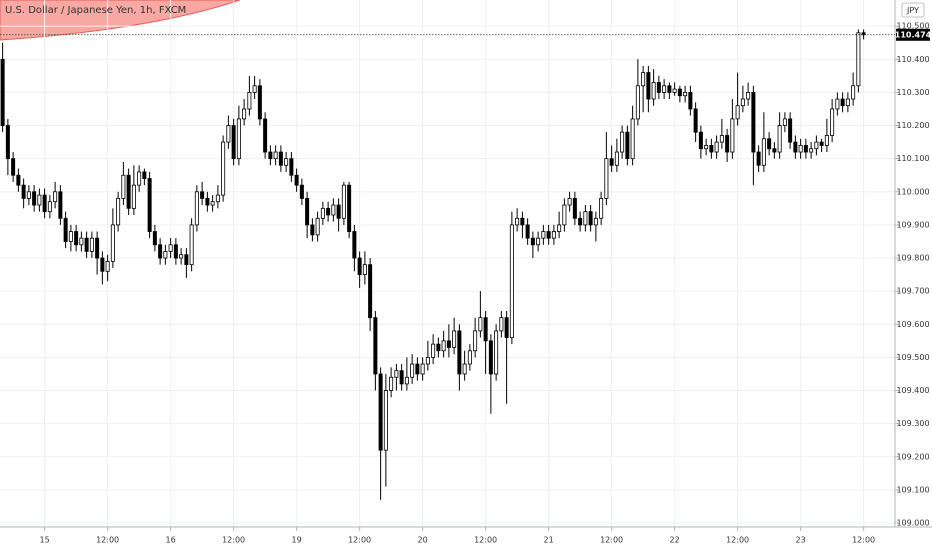 This screenshot has width=932, height=550. I want to click on y-tick-label: 109.100, so click(912, 489).